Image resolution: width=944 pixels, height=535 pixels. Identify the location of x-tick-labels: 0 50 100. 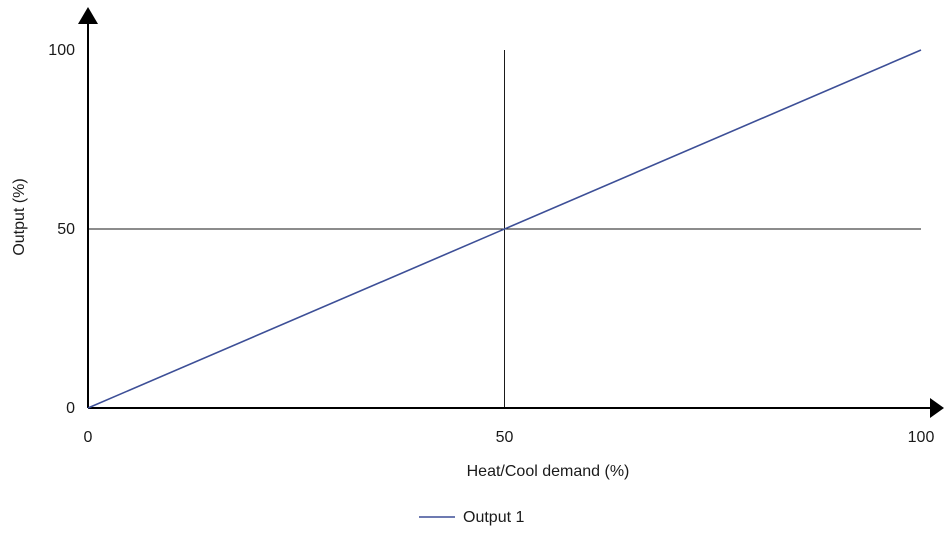
(509, 437).